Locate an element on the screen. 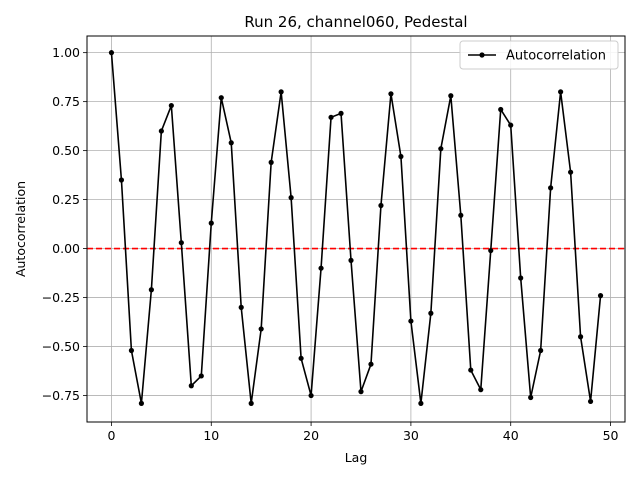 Image resolution: width=640 pixels, height=480 pixels. x-tick-label: 40 is located at coordinates (511, 435).